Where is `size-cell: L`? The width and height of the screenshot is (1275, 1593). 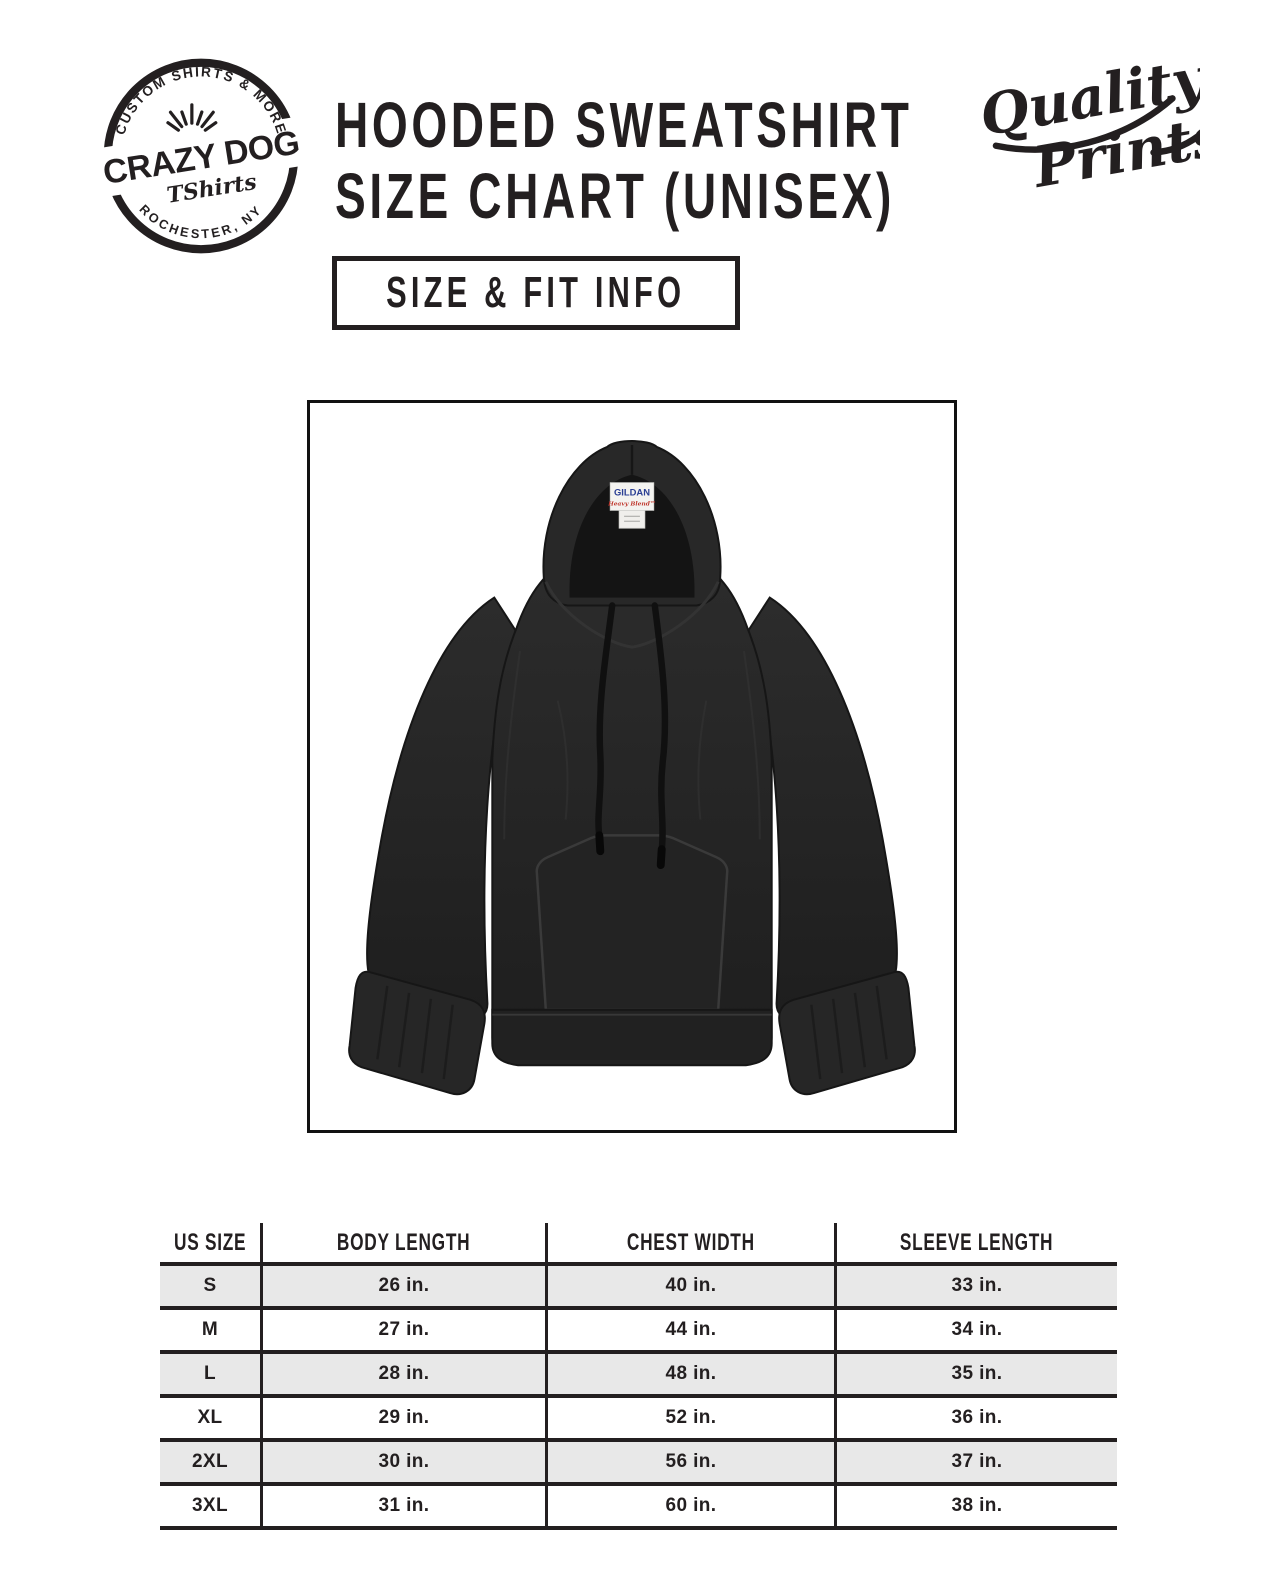
size-cell: L is located at coordinates (209, 1373).